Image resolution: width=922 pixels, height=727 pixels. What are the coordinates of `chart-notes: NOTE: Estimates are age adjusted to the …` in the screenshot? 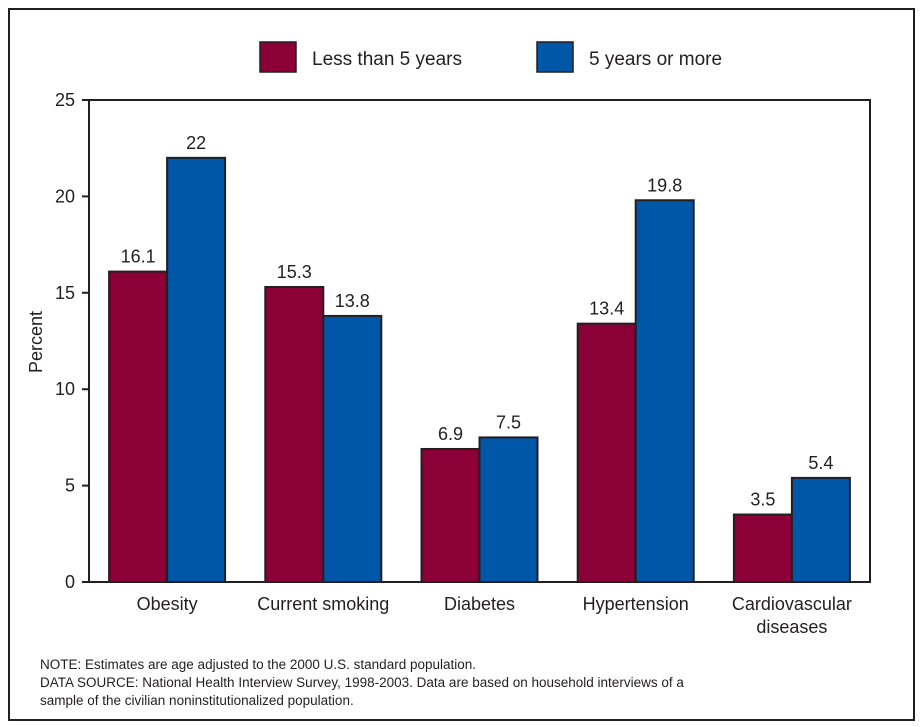 It's located at (460, 683).